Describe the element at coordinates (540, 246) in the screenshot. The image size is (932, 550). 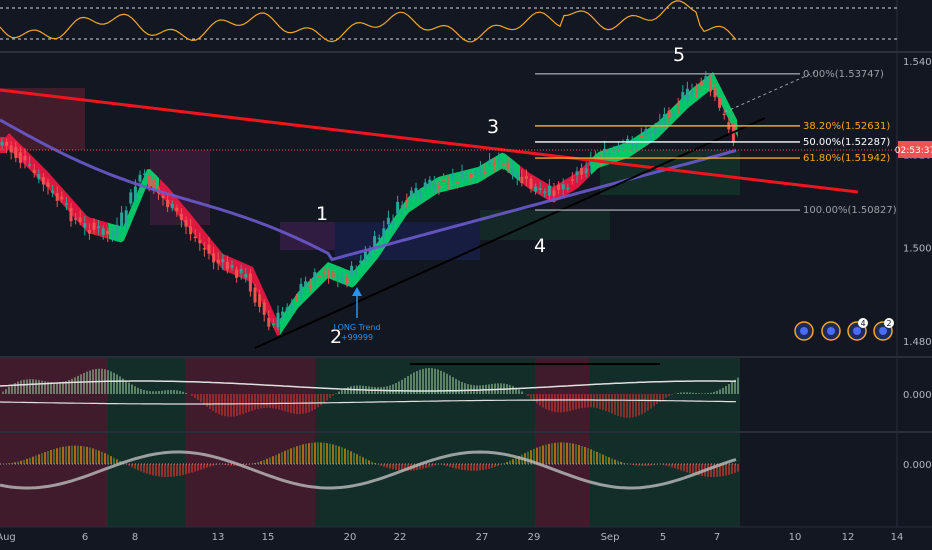
I see `wave-label: 4` at that location.